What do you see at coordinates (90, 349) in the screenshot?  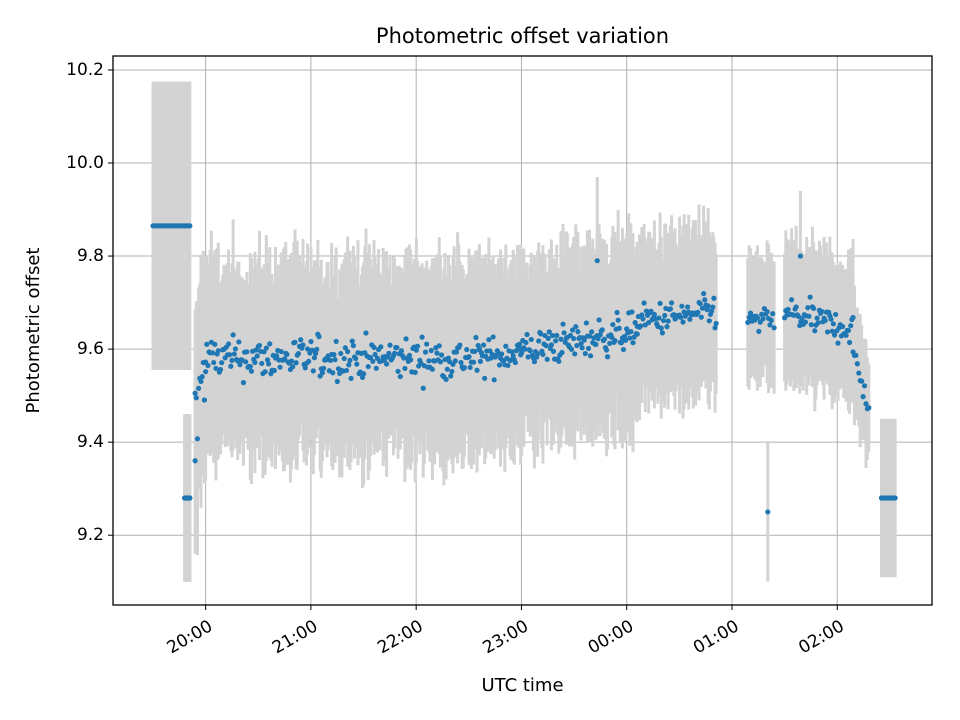 I see `y-tick-label: 9.6` at bounding box center [90, 349].